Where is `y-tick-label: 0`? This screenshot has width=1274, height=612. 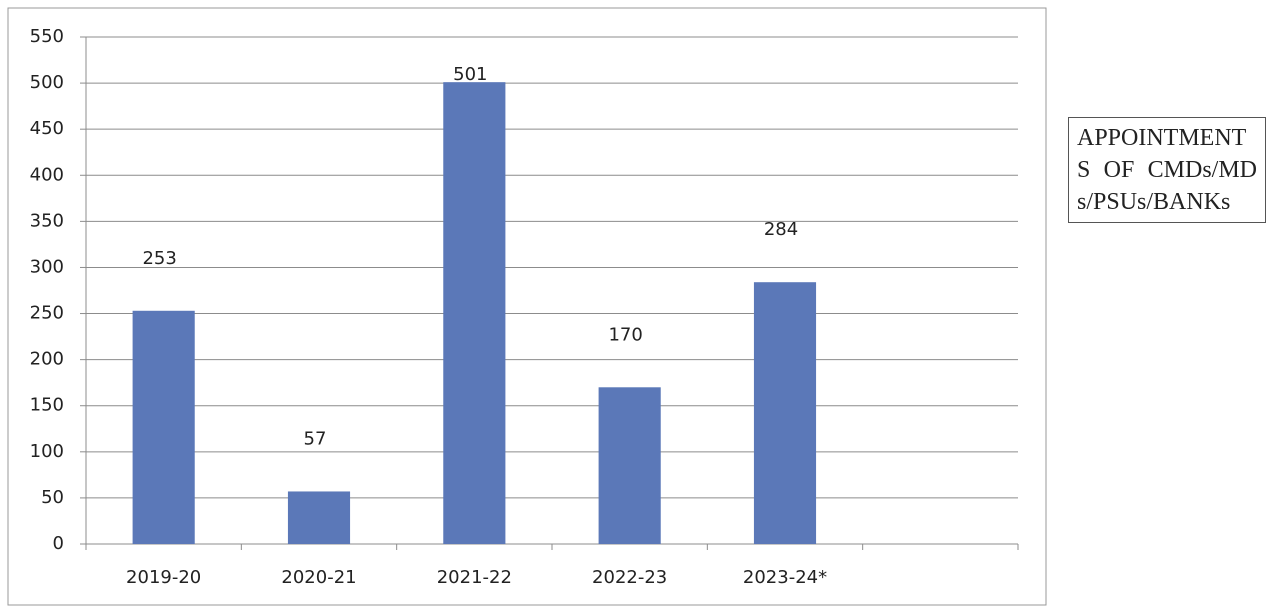 y-tick-label: 0 is located at coordinates (58, 543).